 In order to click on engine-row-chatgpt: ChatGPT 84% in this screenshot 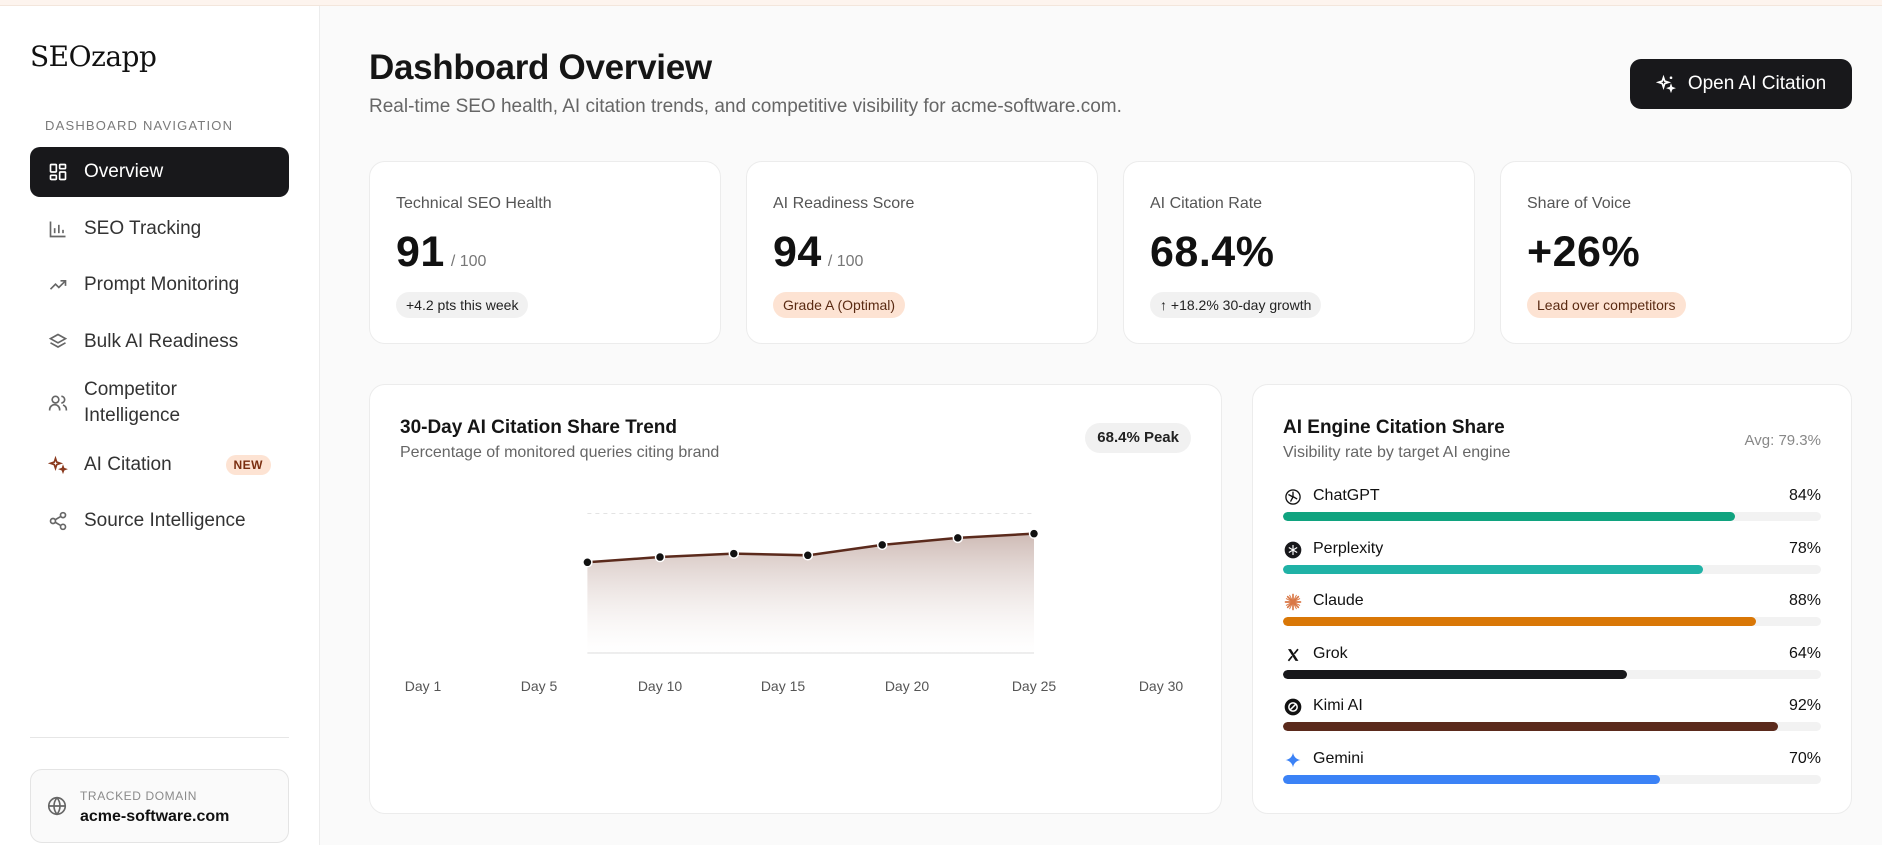, I will do `click(1552, 505)`.